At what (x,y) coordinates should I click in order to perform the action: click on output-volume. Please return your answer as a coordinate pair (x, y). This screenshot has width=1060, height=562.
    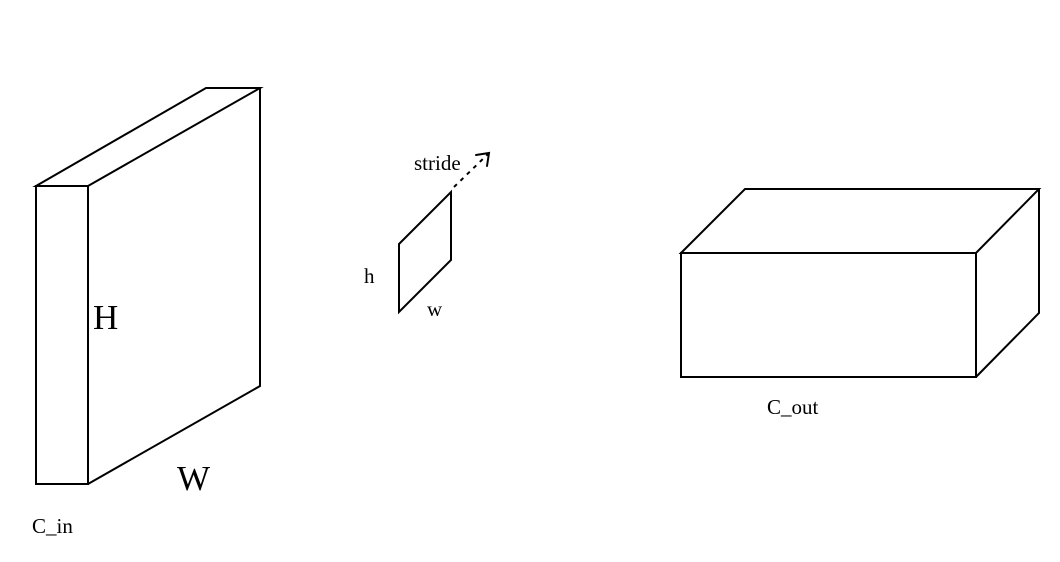
    Looking at the image, I should click on (860, 283).